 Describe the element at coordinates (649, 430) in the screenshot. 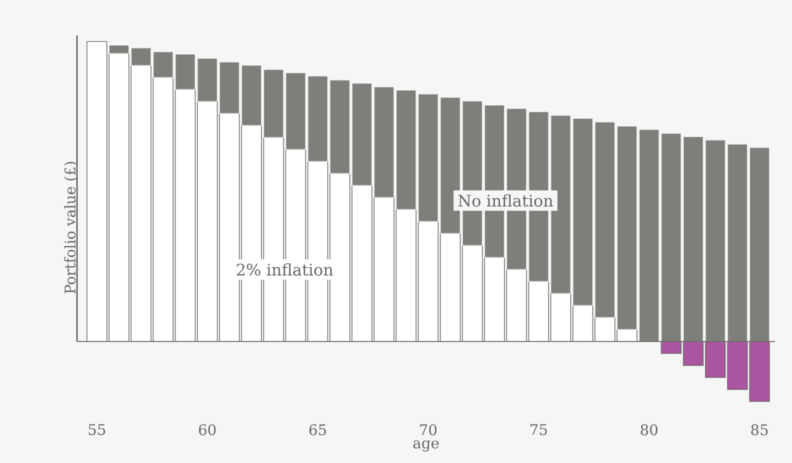

I see `x-tick-label: 80` at that location.